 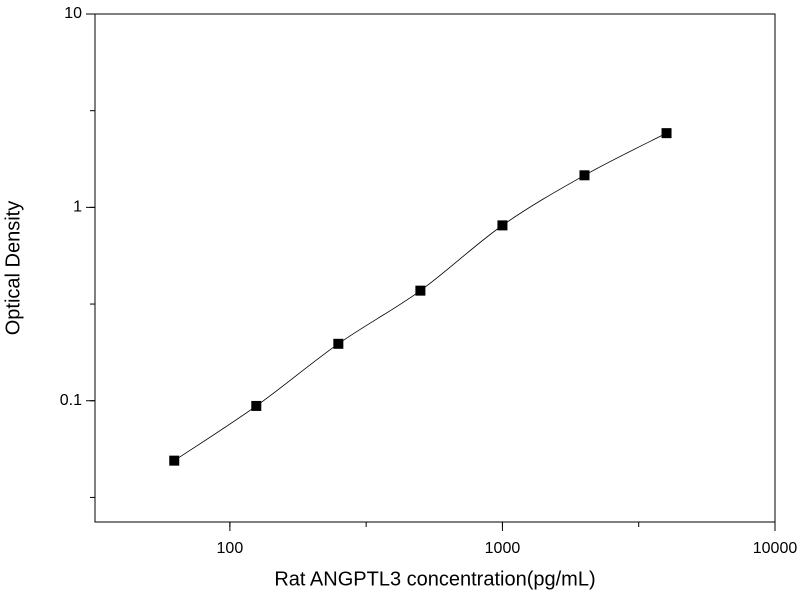 What do you see at coordinates (77, 207) in the screenshot?
I see `y-tick-label: 1` at bounding box center [77, 207].